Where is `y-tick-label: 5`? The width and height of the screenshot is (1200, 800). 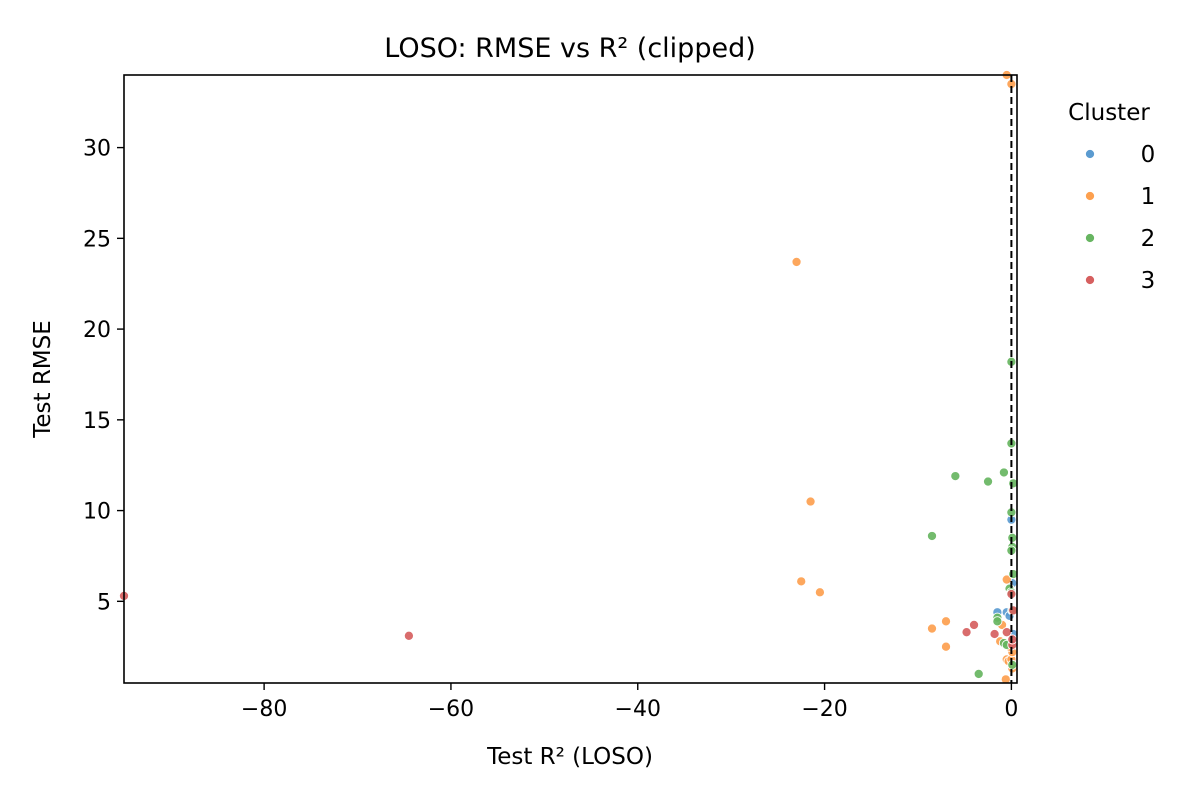 y-tick-label: 5 is located at coordinates (104, 602).